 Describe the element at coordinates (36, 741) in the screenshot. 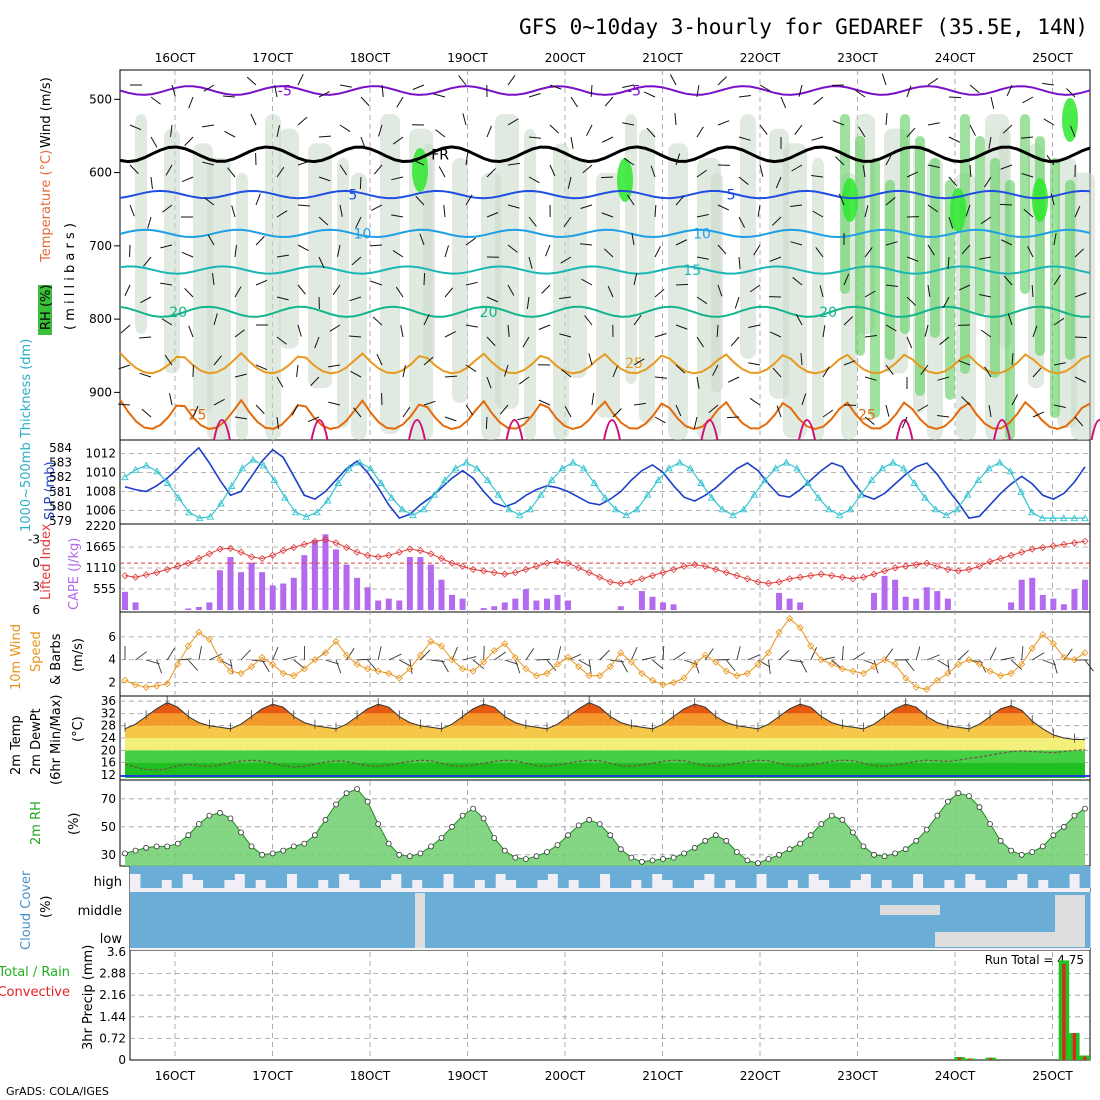

I see `temp-label-2: 2m DewPt` at that location.